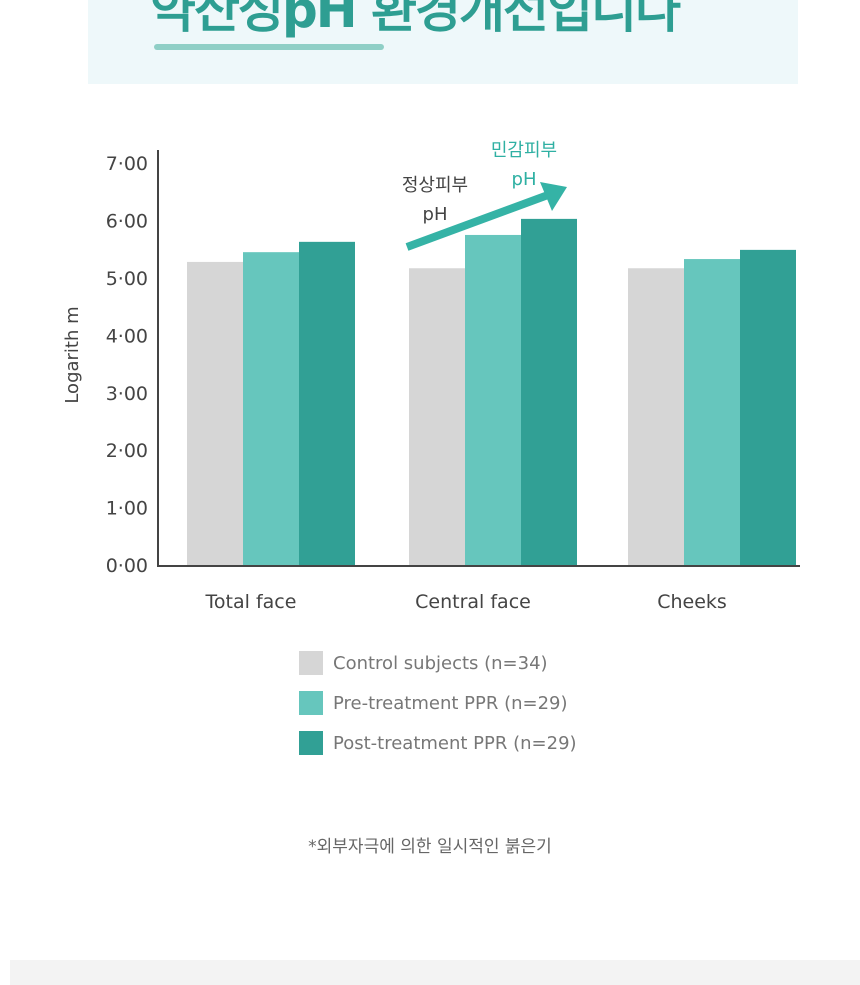  What do you see at coordinates (473, 602) in the screenshot?
I see `x-tick-label: Central face` at bounding box center [473, 602].